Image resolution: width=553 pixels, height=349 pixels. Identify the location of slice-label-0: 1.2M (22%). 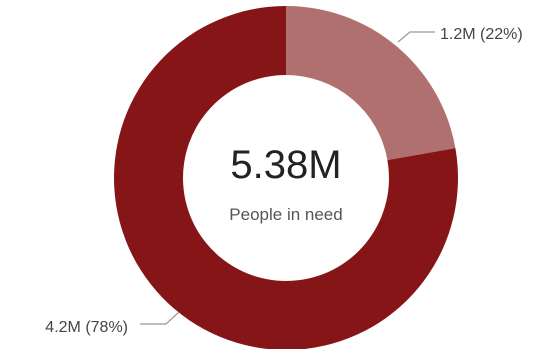
(481, 34).